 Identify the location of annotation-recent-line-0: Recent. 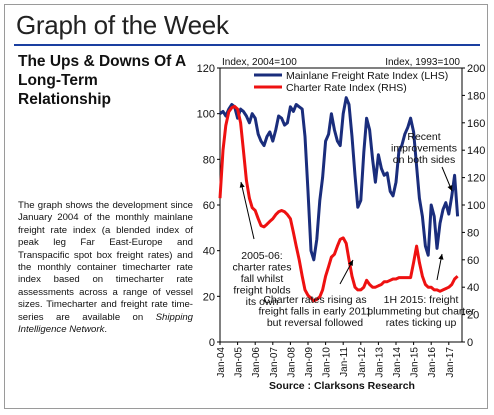
(423, 137).